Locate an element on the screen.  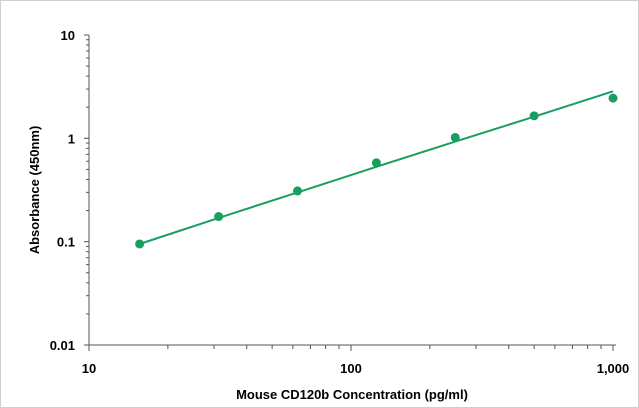
x-tick-label: 1,000 is located at coordinates (613, 368).